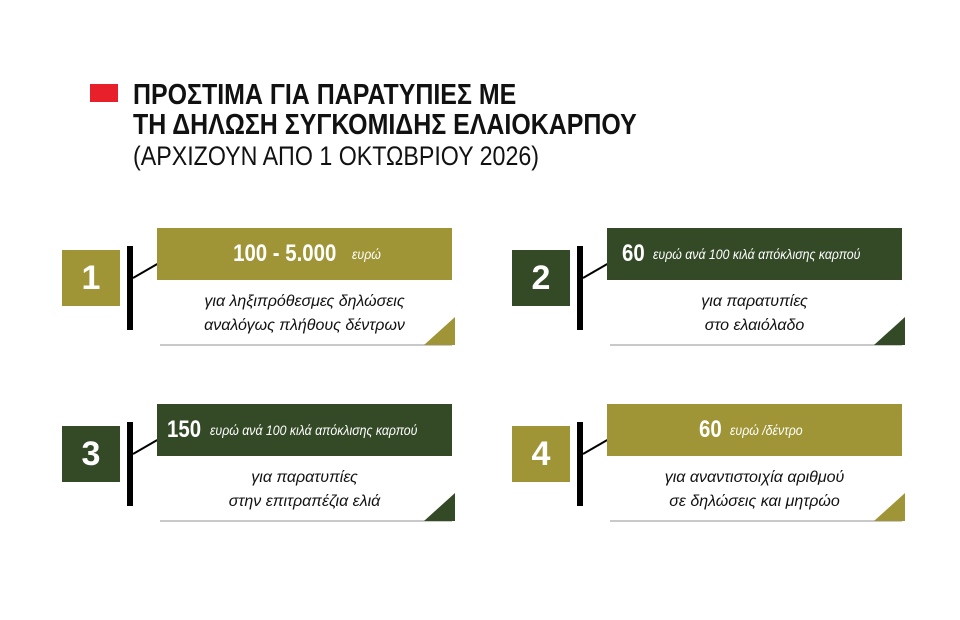 The height and width of the screenshot is (620, 960). I want to click on title-line-2: ΤΗ ΔΗΛΩΣΗ ΣΥΓΚΟΜΙΔΗΣ ΕΛΑΙΟΚΑΡΠΟΥ, so click(385, 125).